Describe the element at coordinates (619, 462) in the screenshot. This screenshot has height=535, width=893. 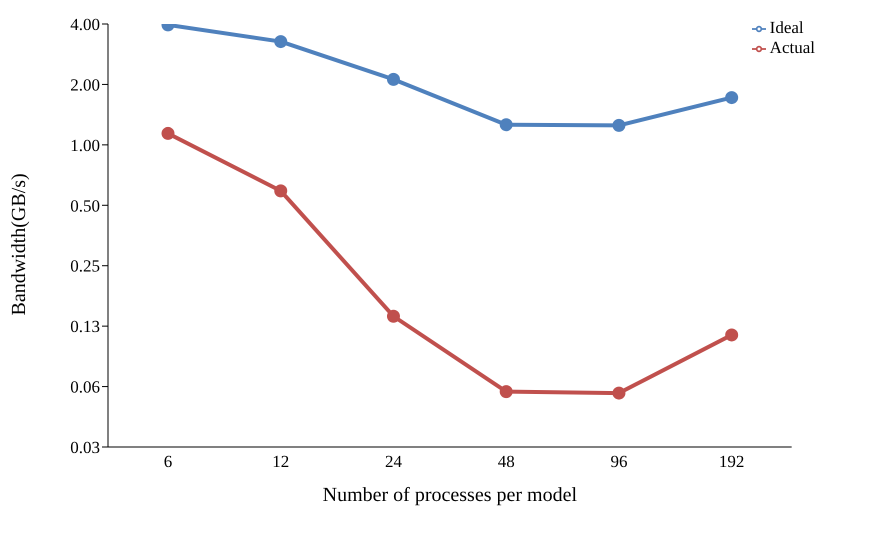
I see `x-tick-label: 96` at that location.